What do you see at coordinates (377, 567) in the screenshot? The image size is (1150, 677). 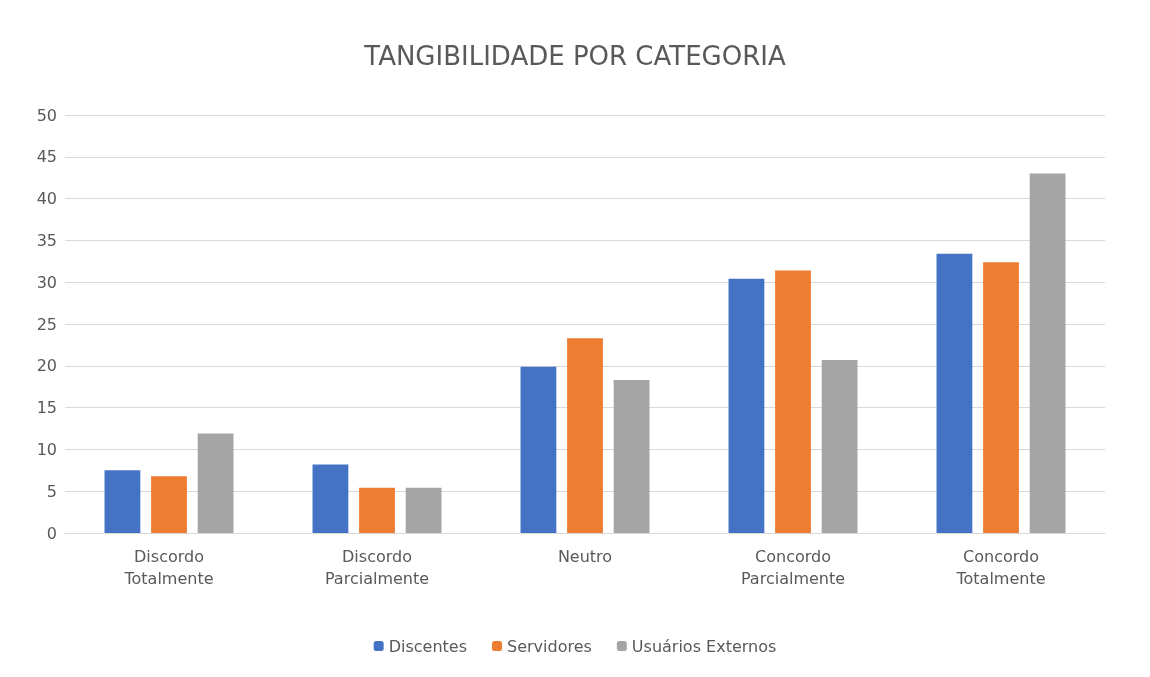 I see `x-tick-label: Discordo Parcialmente` at bounding box center [377, 567].